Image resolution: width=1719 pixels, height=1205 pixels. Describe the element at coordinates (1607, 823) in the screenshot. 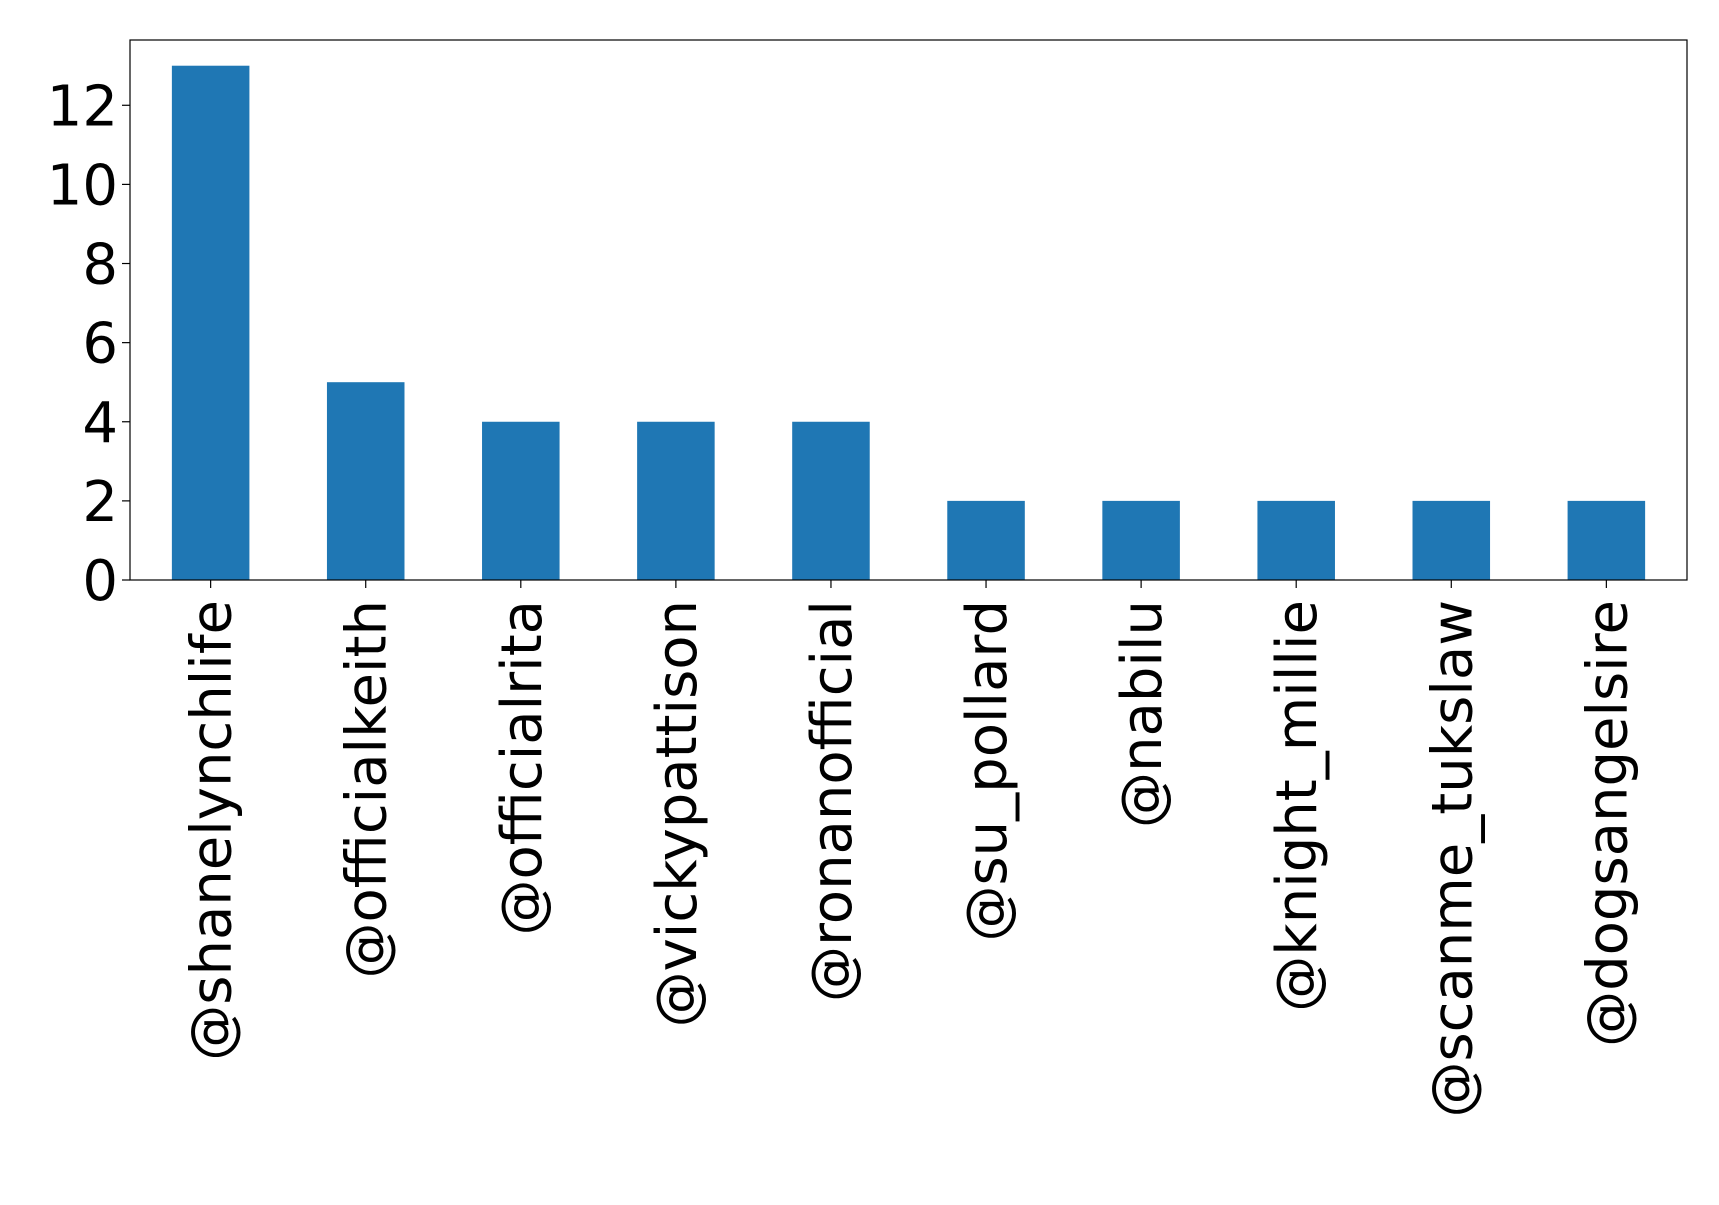

I see `x-tick-label: @dogsangelsire` at that location.